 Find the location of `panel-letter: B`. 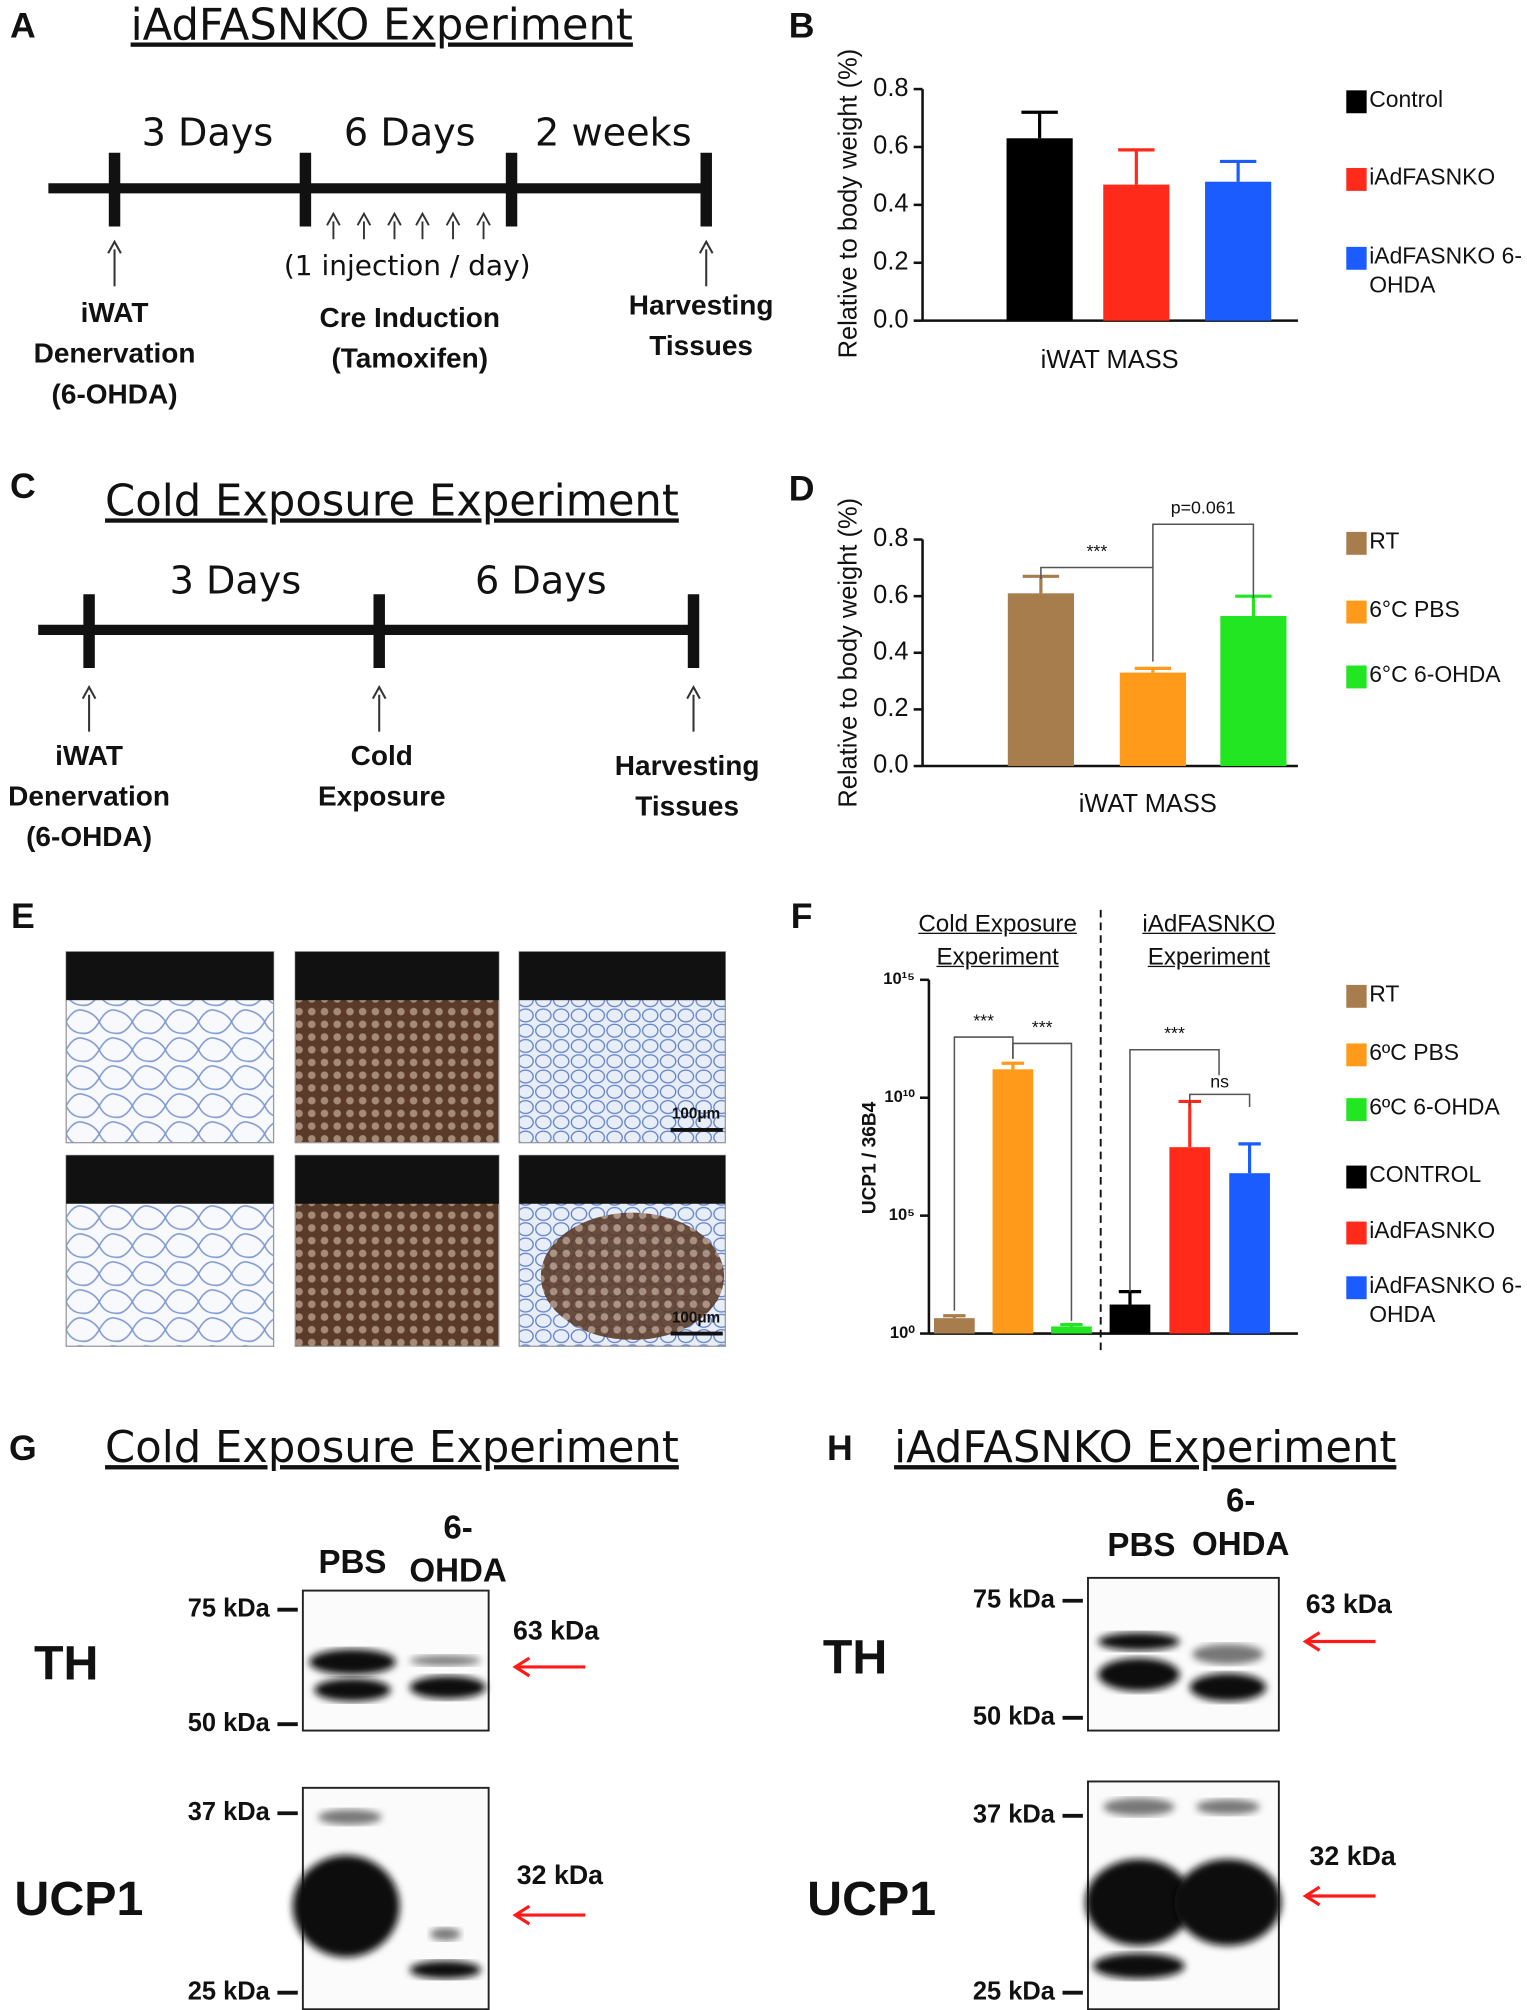

panel-letter: B is located at coordinates (802, 25).